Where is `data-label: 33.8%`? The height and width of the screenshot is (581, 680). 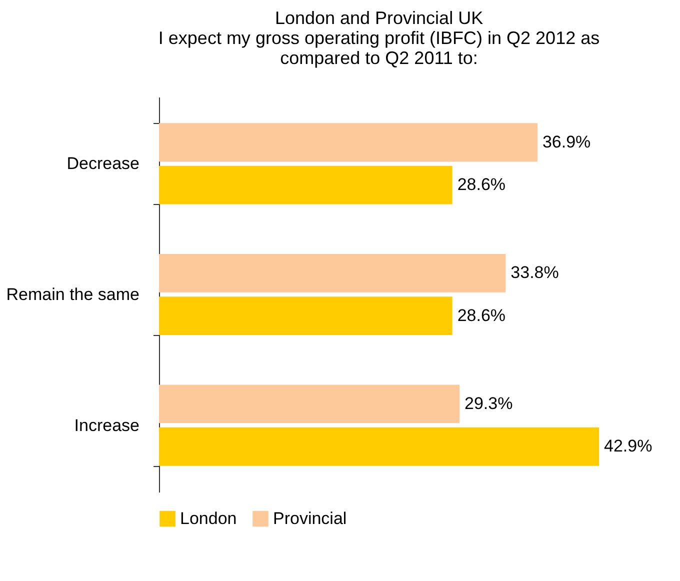
data-label: 33.8% is located at coordinates (534, 272).